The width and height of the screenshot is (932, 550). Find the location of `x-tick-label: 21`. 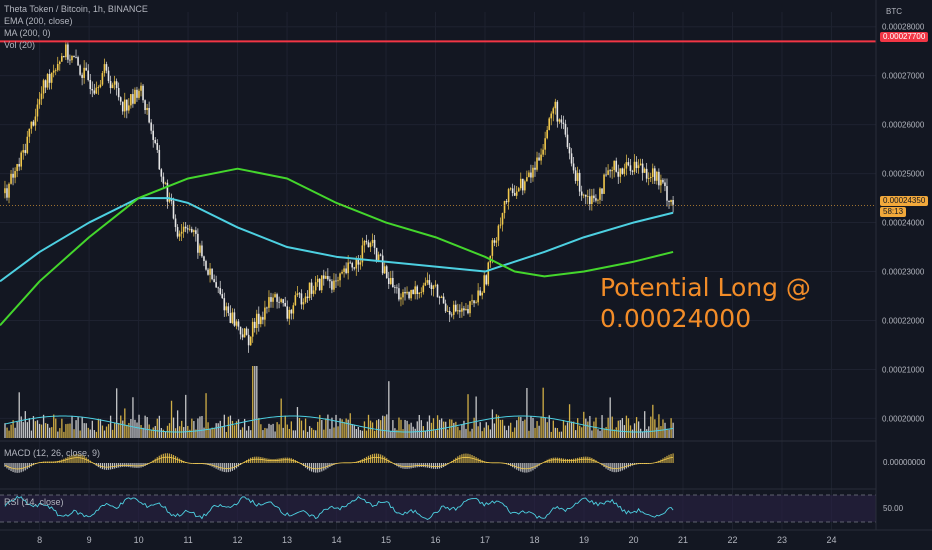

x-tick-label: 21 is located at coordinates (683, 540).